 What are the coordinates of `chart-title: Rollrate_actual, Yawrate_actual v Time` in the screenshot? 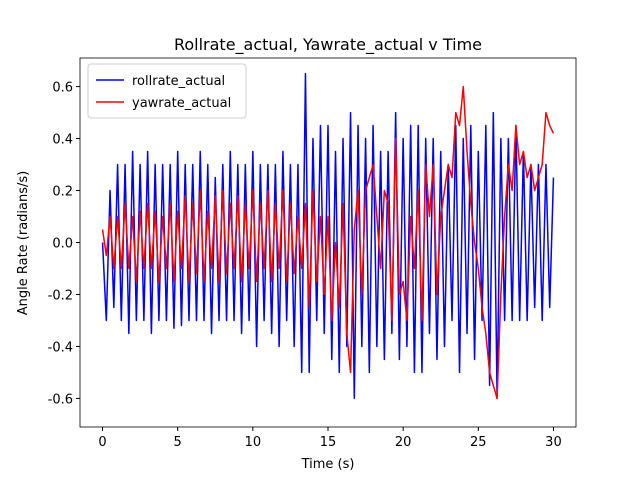 It's located at (328, 45).